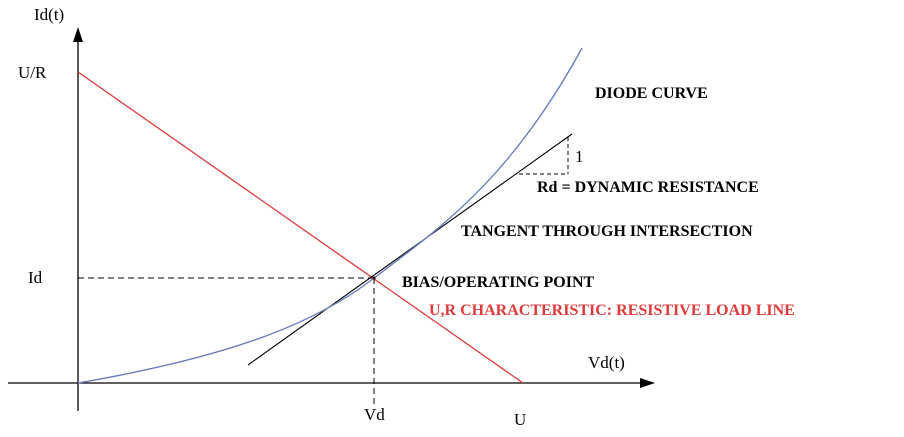 The height and width of the screenshot is (437, 904). I want to click on bias-point-label: BIAS/OPERATING POINT, so click(498, 282).